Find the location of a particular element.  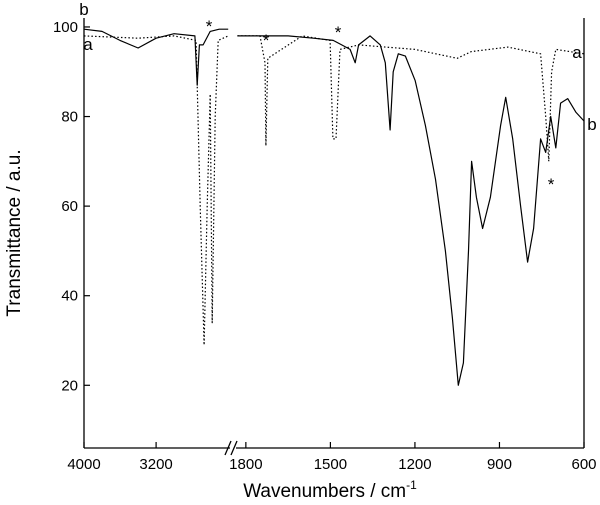

y-tick-label: 40 is located at coordinates (69, 296).